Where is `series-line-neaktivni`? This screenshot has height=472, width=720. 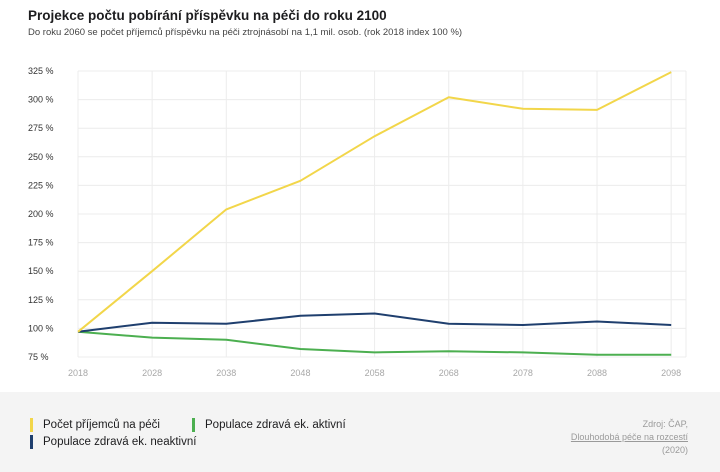 series-line-neaktivni is located at coordinates (374, 322).